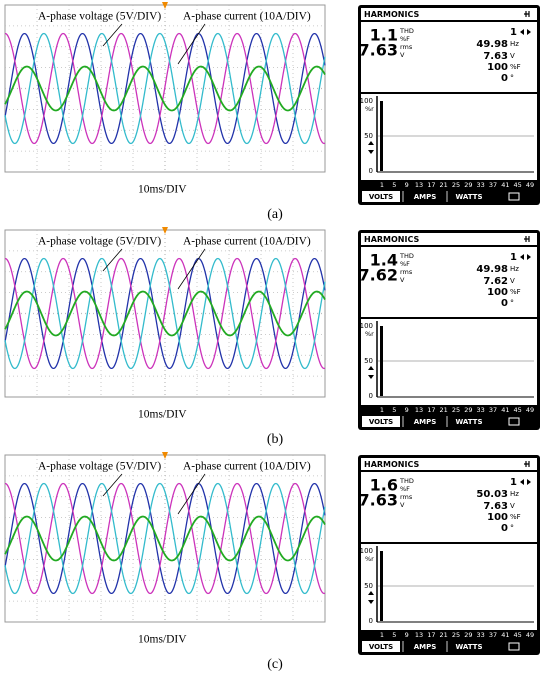 This screenshot has height=679, width=550. Describe the element at coordinates (384, 35) in the screenshot. I see `thd-value: 1.1` at that location.